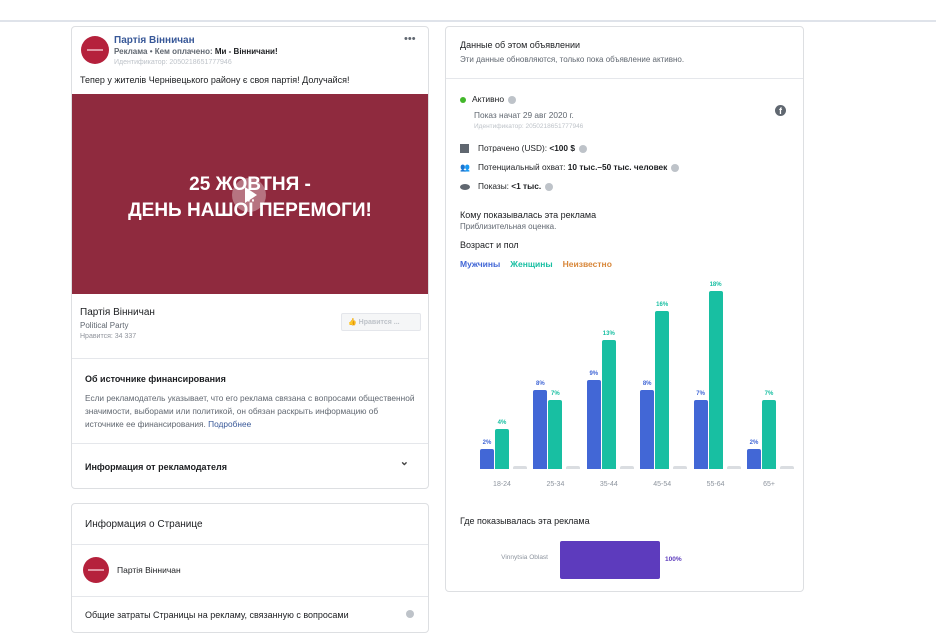  I want to click on x-tick-label: 18-24, so click(502, 484).